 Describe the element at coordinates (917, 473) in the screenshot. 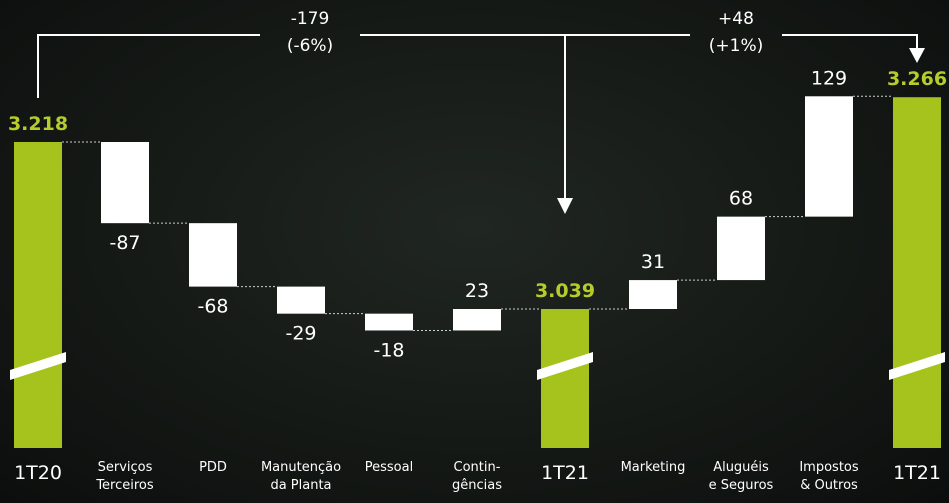

I see `category-label-1t21b: 1T21` at that location.